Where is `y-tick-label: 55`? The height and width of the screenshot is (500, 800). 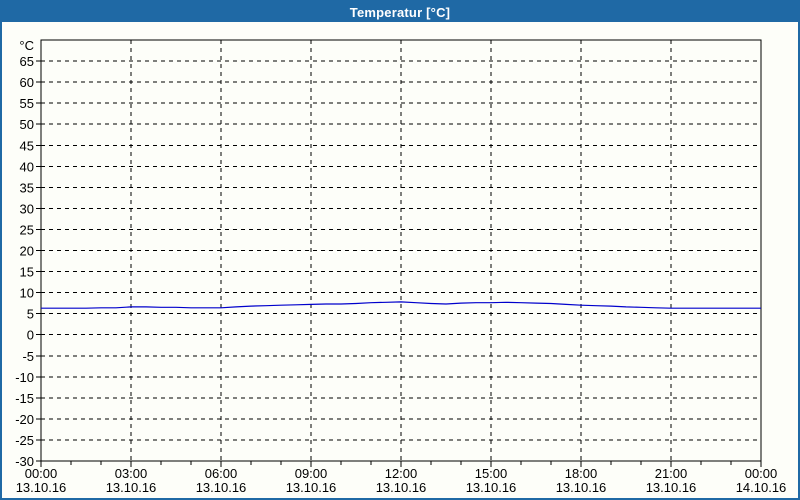
y-tick-label: 55 is located at coordinates (27, 103).